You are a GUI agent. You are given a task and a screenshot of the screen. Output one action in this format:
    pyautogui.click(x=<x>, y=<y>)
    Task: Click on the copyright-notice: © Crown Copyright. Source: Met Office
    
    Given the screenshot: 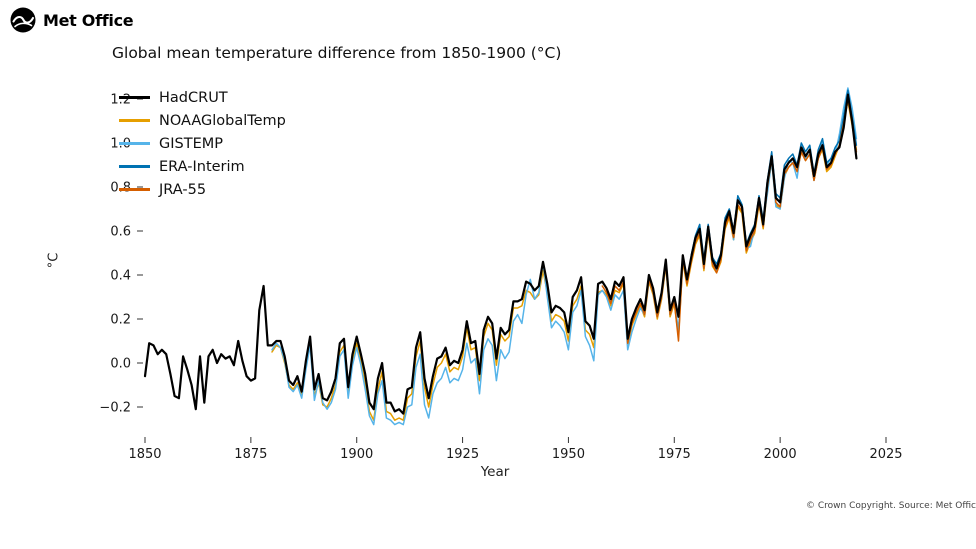 What is the action you would take?
    pyautogui.click(x=891, y=506)
    